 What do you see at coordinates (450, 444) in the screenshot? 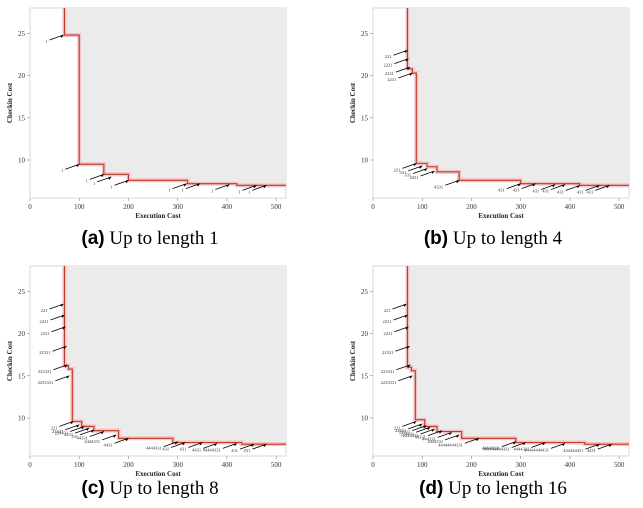
I see `point-label: 44444444331` at bounding box center [450, 444].